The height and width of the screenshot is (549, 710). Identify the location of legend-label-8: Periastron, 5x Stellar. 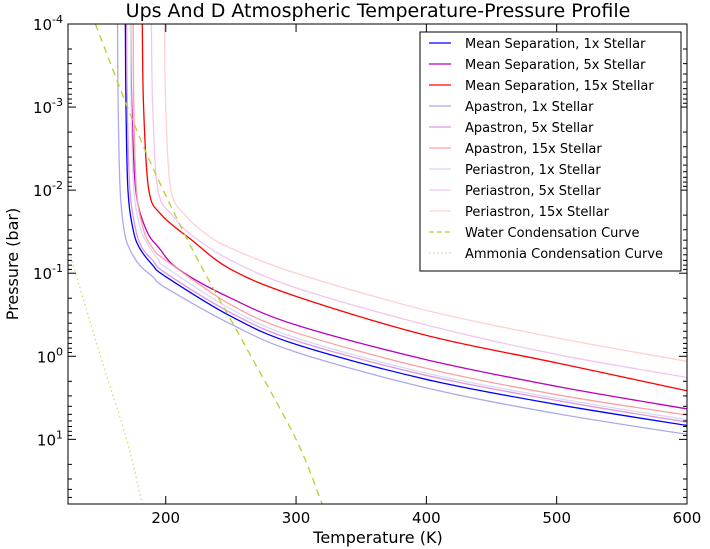
(533, 191).